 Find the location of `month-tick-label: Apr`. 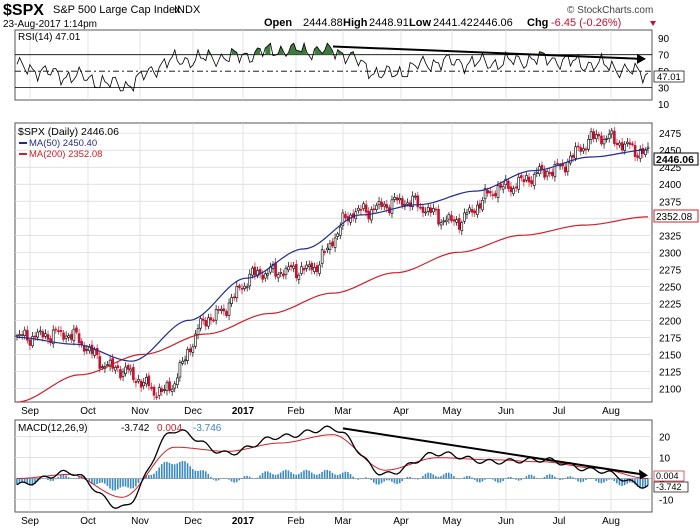

month-tick-label: Apr is located at coordinates (401, 521).